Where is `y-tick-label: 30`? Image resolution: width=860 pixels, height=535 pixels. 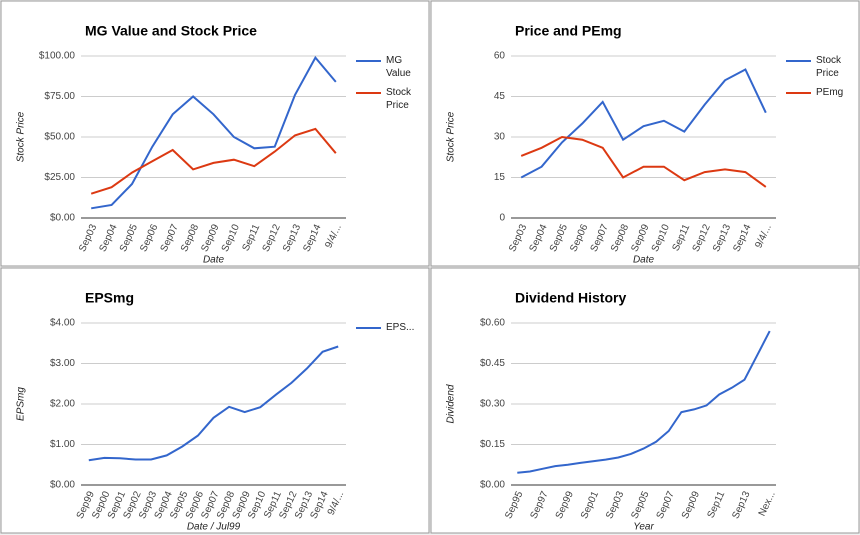 y-tick-label: 30 is located at coordinates (500, 137).